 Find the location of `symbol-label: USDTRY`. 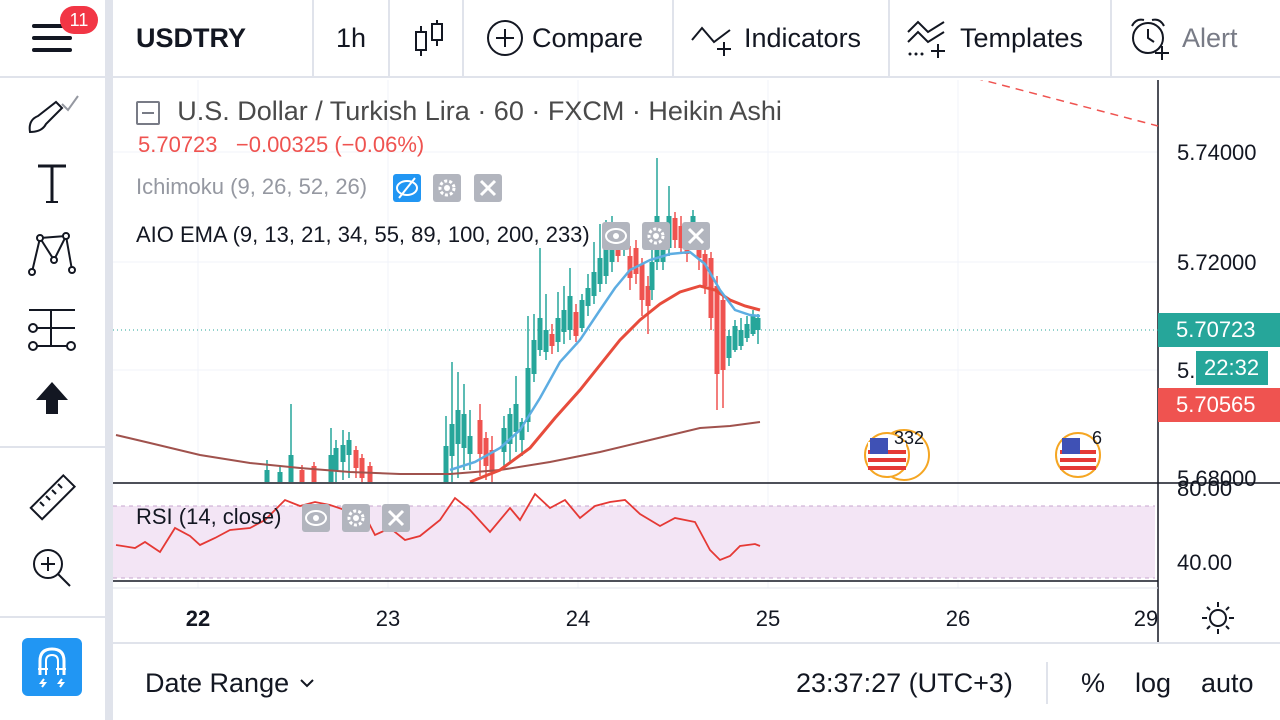

symbol-label: USDTRY is located at coordinates (191, 37).